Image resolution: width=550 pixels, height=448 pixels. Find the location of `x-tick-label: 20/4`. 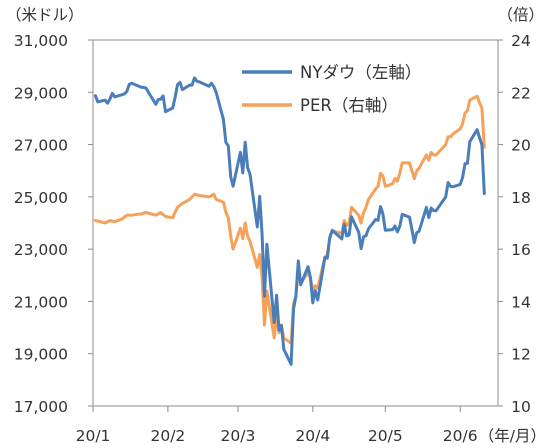

x-tick-label: 20/4 is located at coordinates (312, 436).